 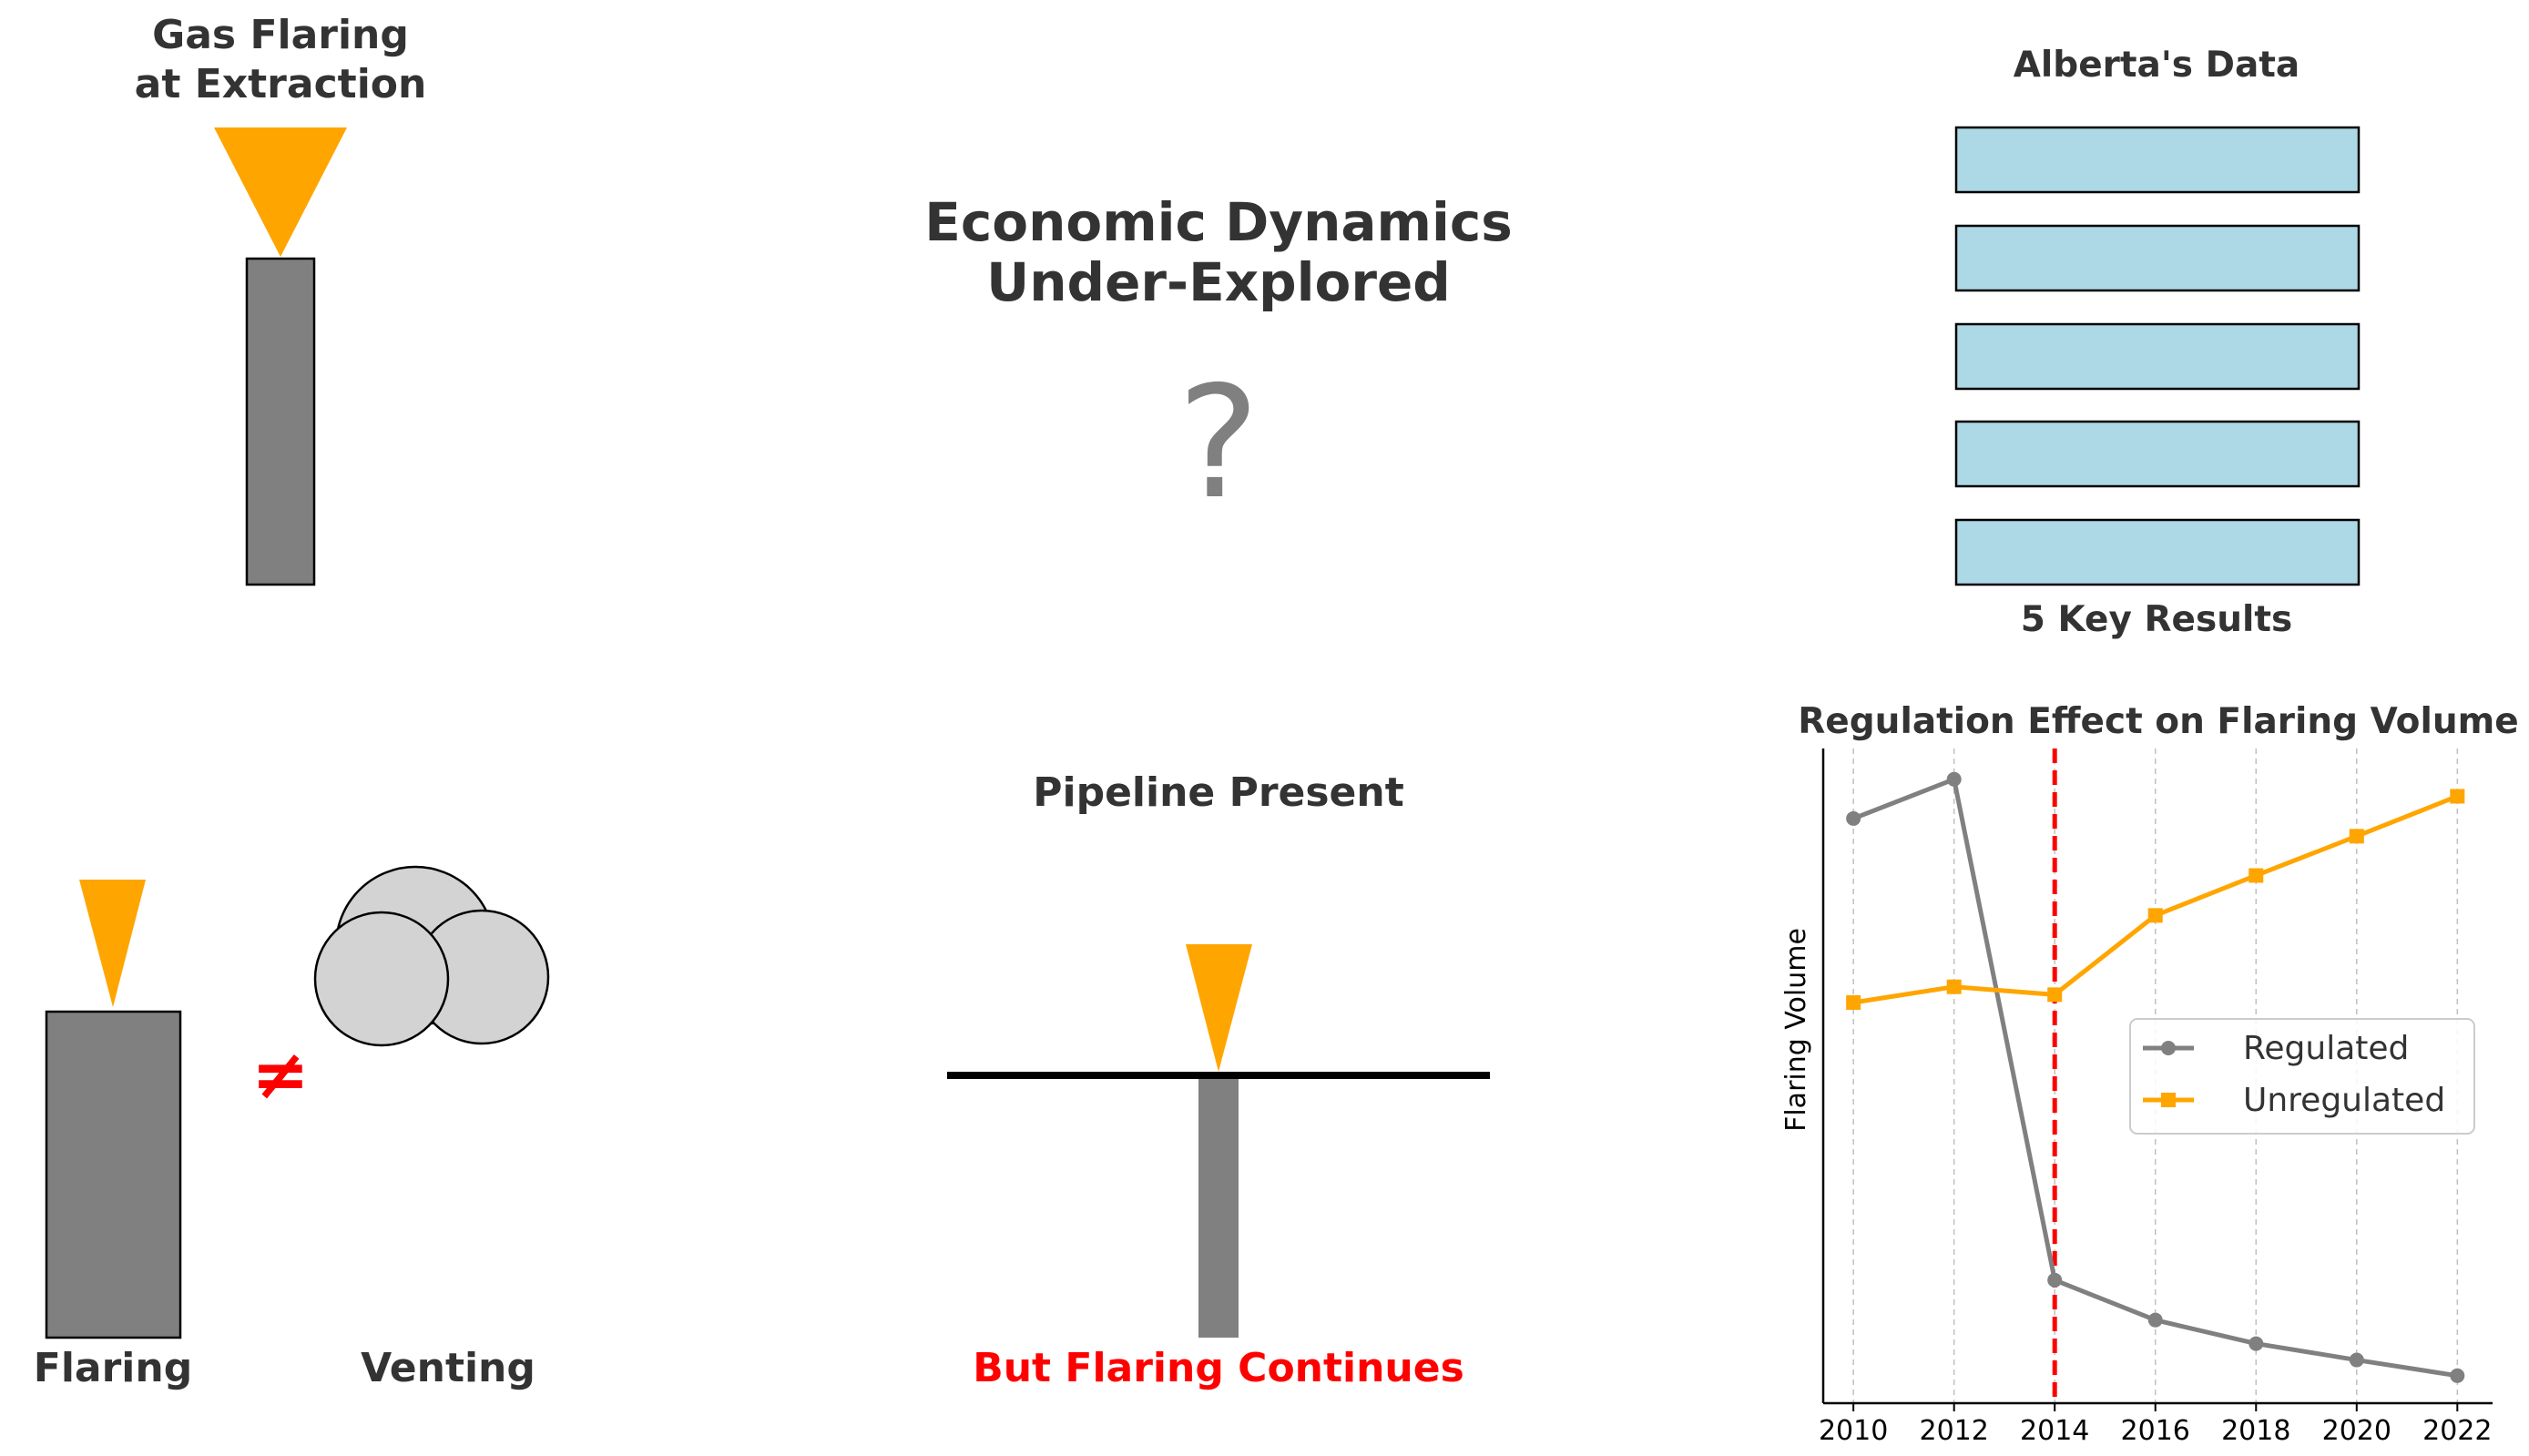 I want to click on panel-economic-dynamics: Economic Dynamics Under-Explored ?, so click(x=1218, y=362).